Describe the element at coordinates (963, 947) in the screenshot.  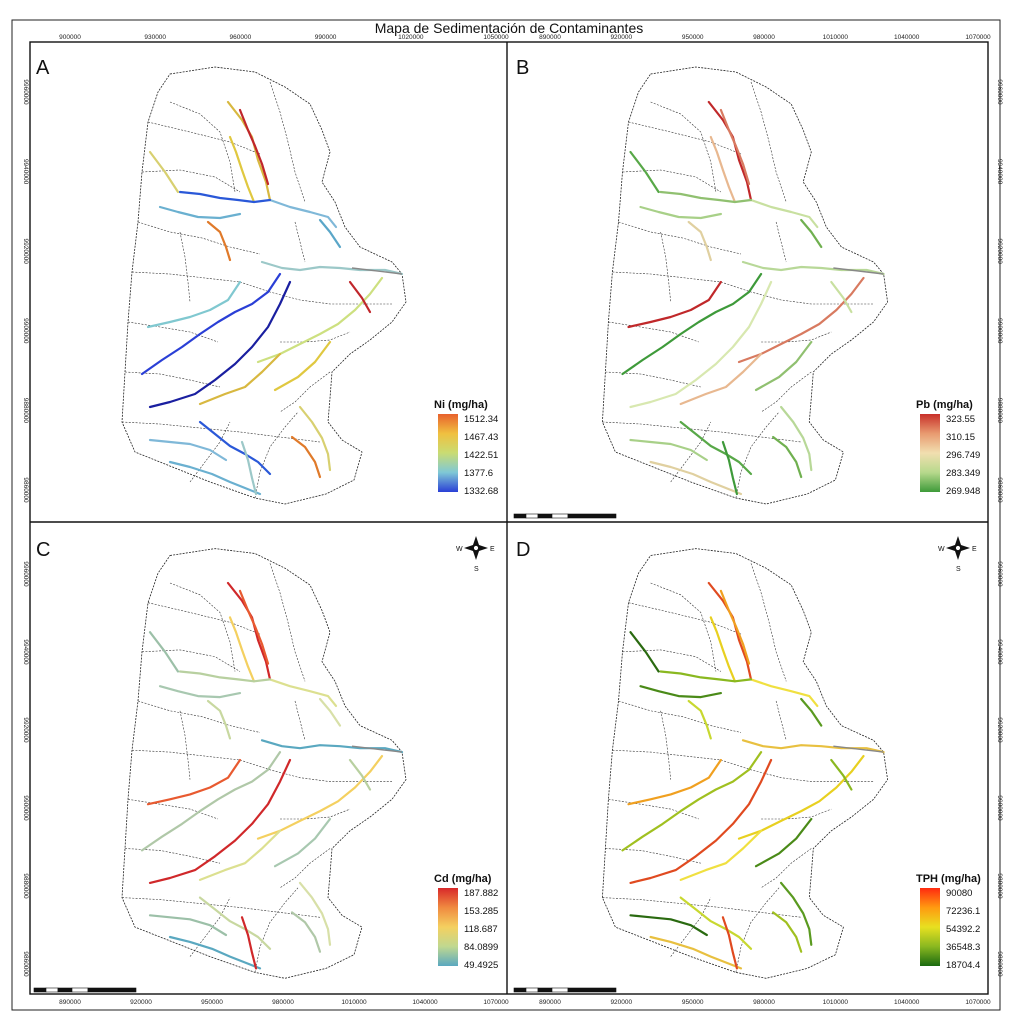
I see `legend-value: 36548.3` at that location.